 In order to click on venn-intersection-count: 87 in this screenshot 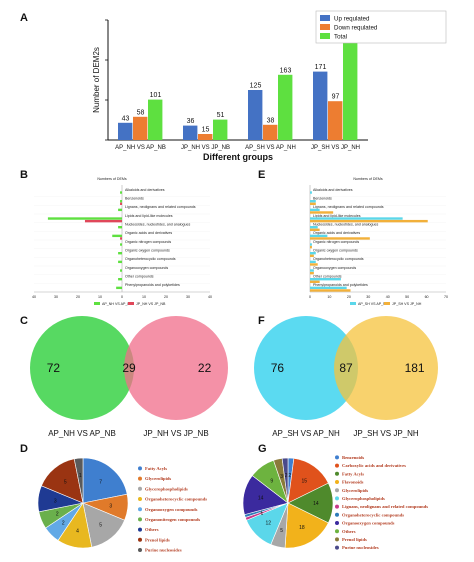, I will do `click(346, 368)`.